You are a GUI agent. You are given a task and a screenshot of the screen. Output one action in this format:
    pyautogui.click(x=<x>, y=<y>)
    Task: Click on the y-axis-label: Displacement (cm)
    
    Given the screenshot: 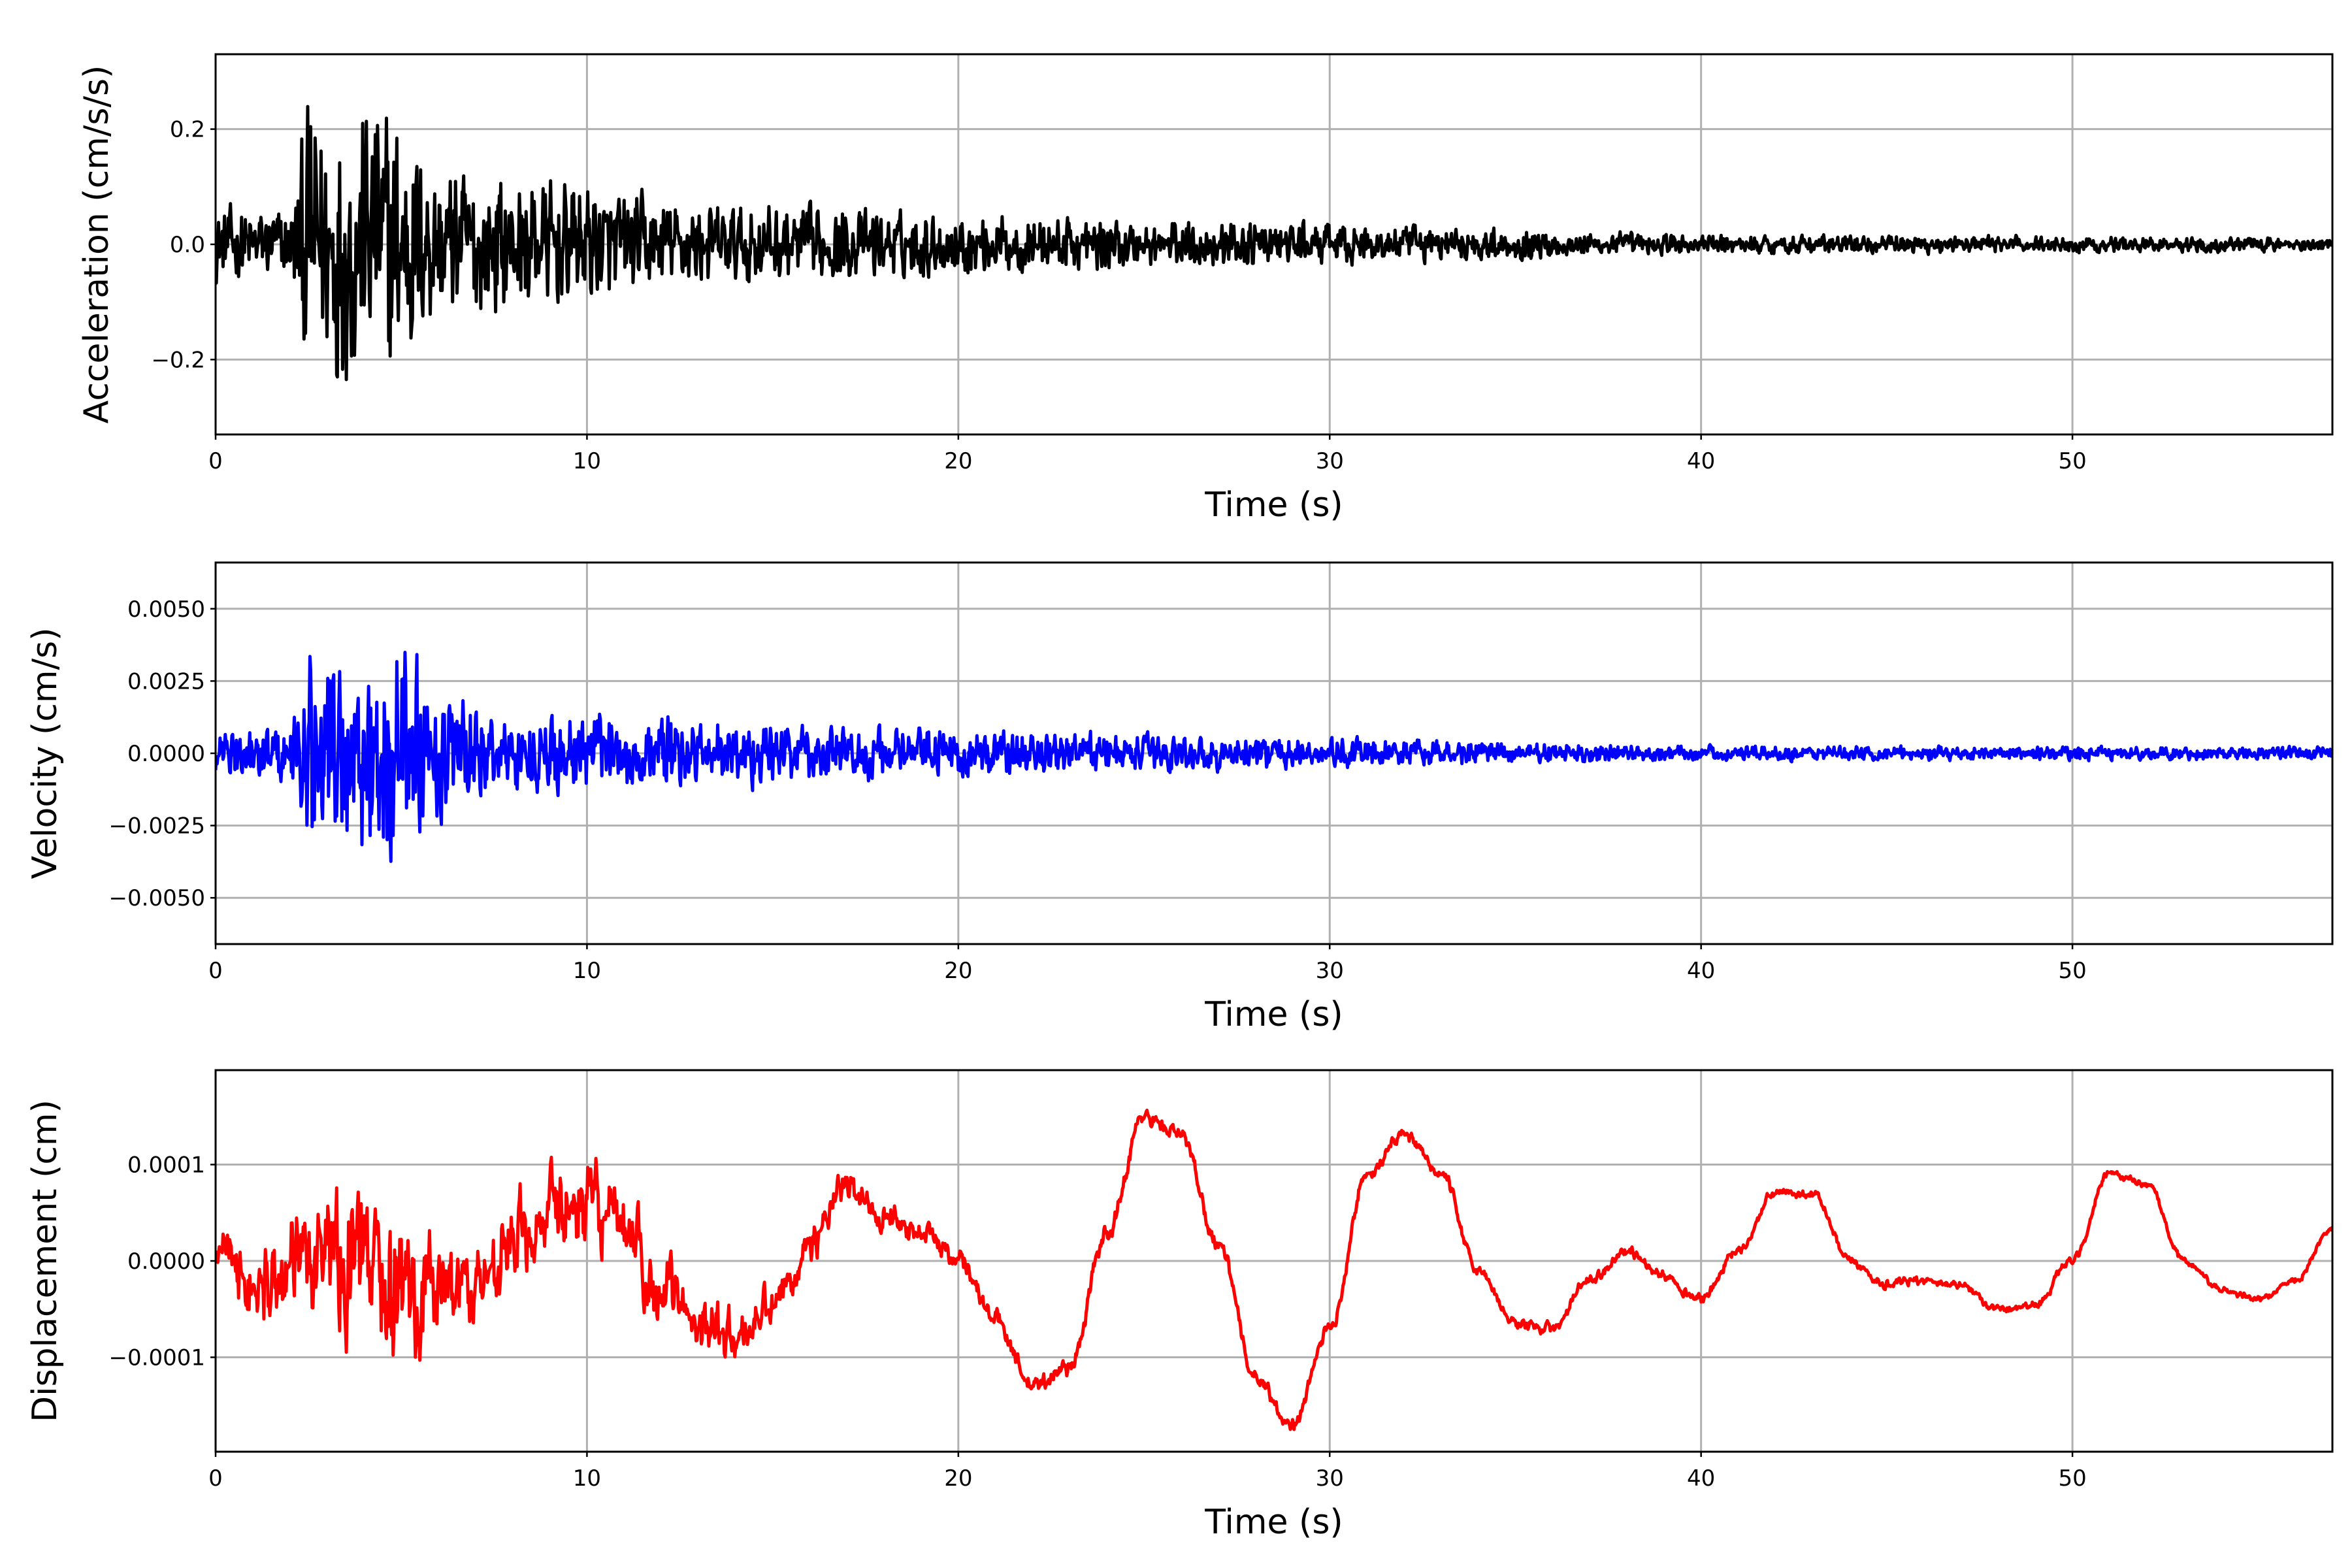 What is the action you would take?
    pyautogui.click(x=45, y=1261)
    